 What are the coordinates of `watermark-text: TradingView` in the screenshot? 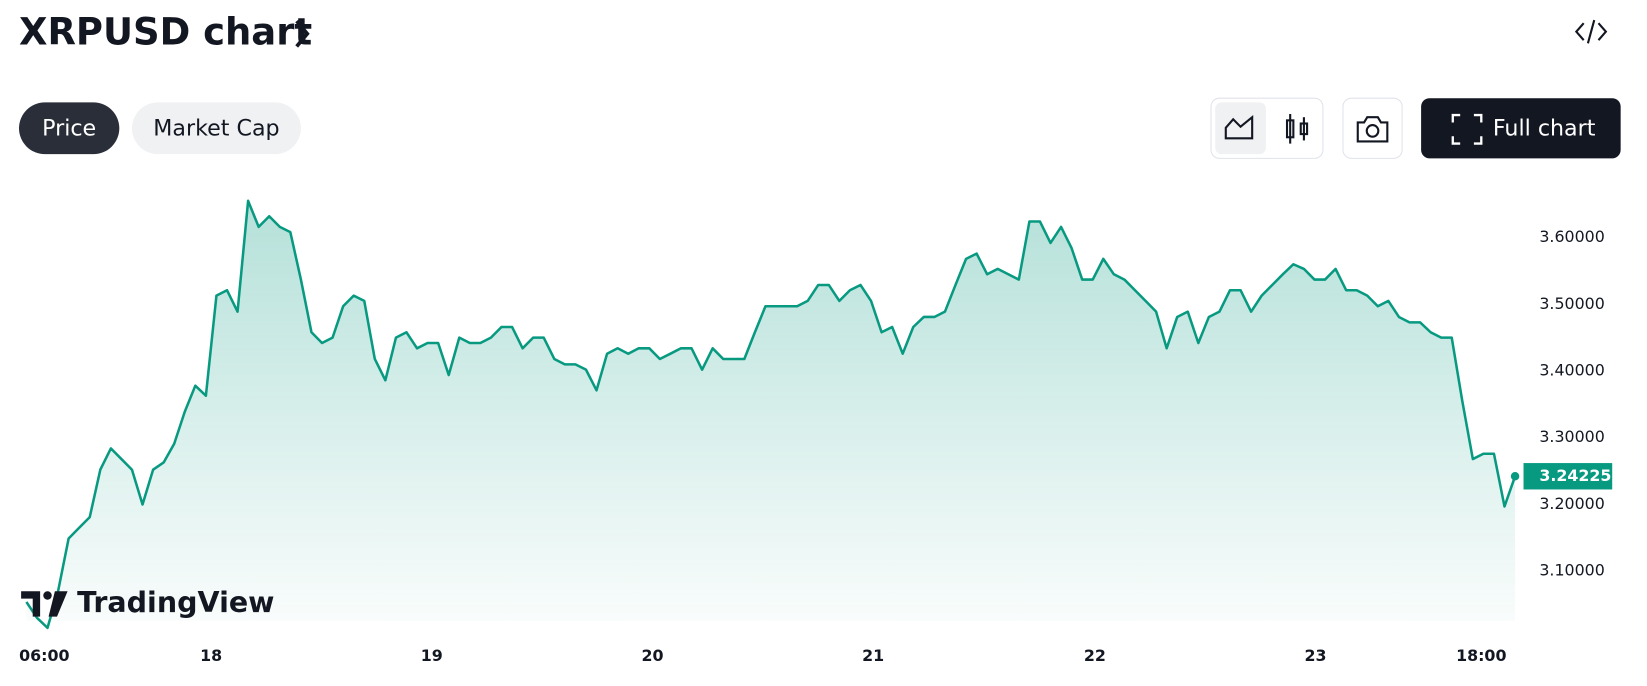 It's located at (175, 602).